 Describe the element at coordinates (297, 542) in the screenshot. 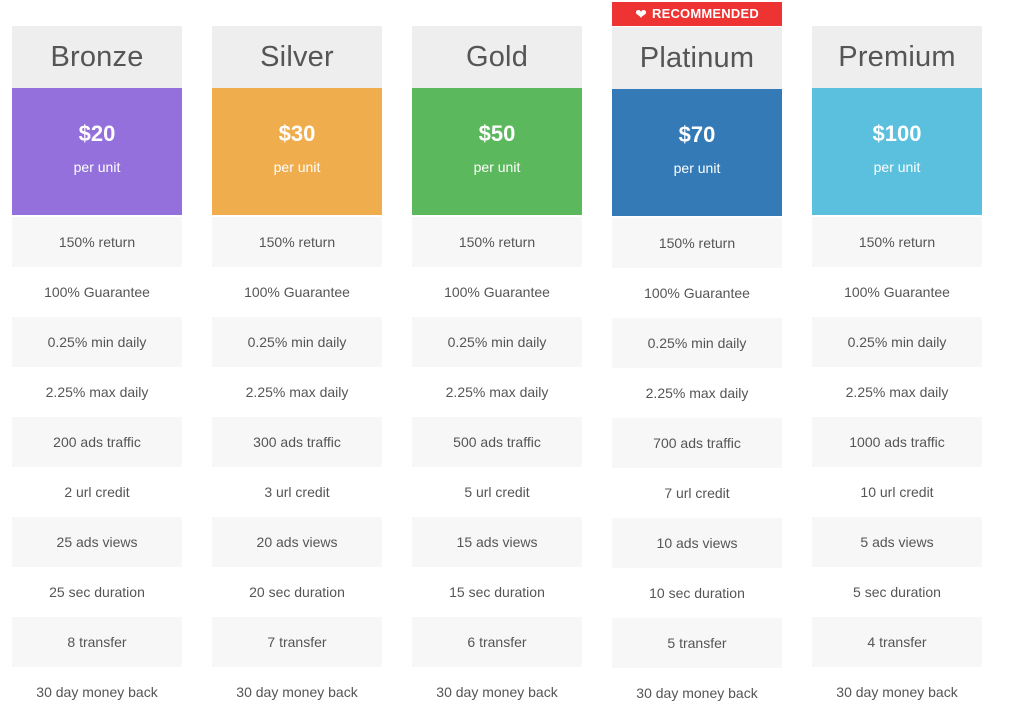

I see `feature-item: 20 ads views` at that location.